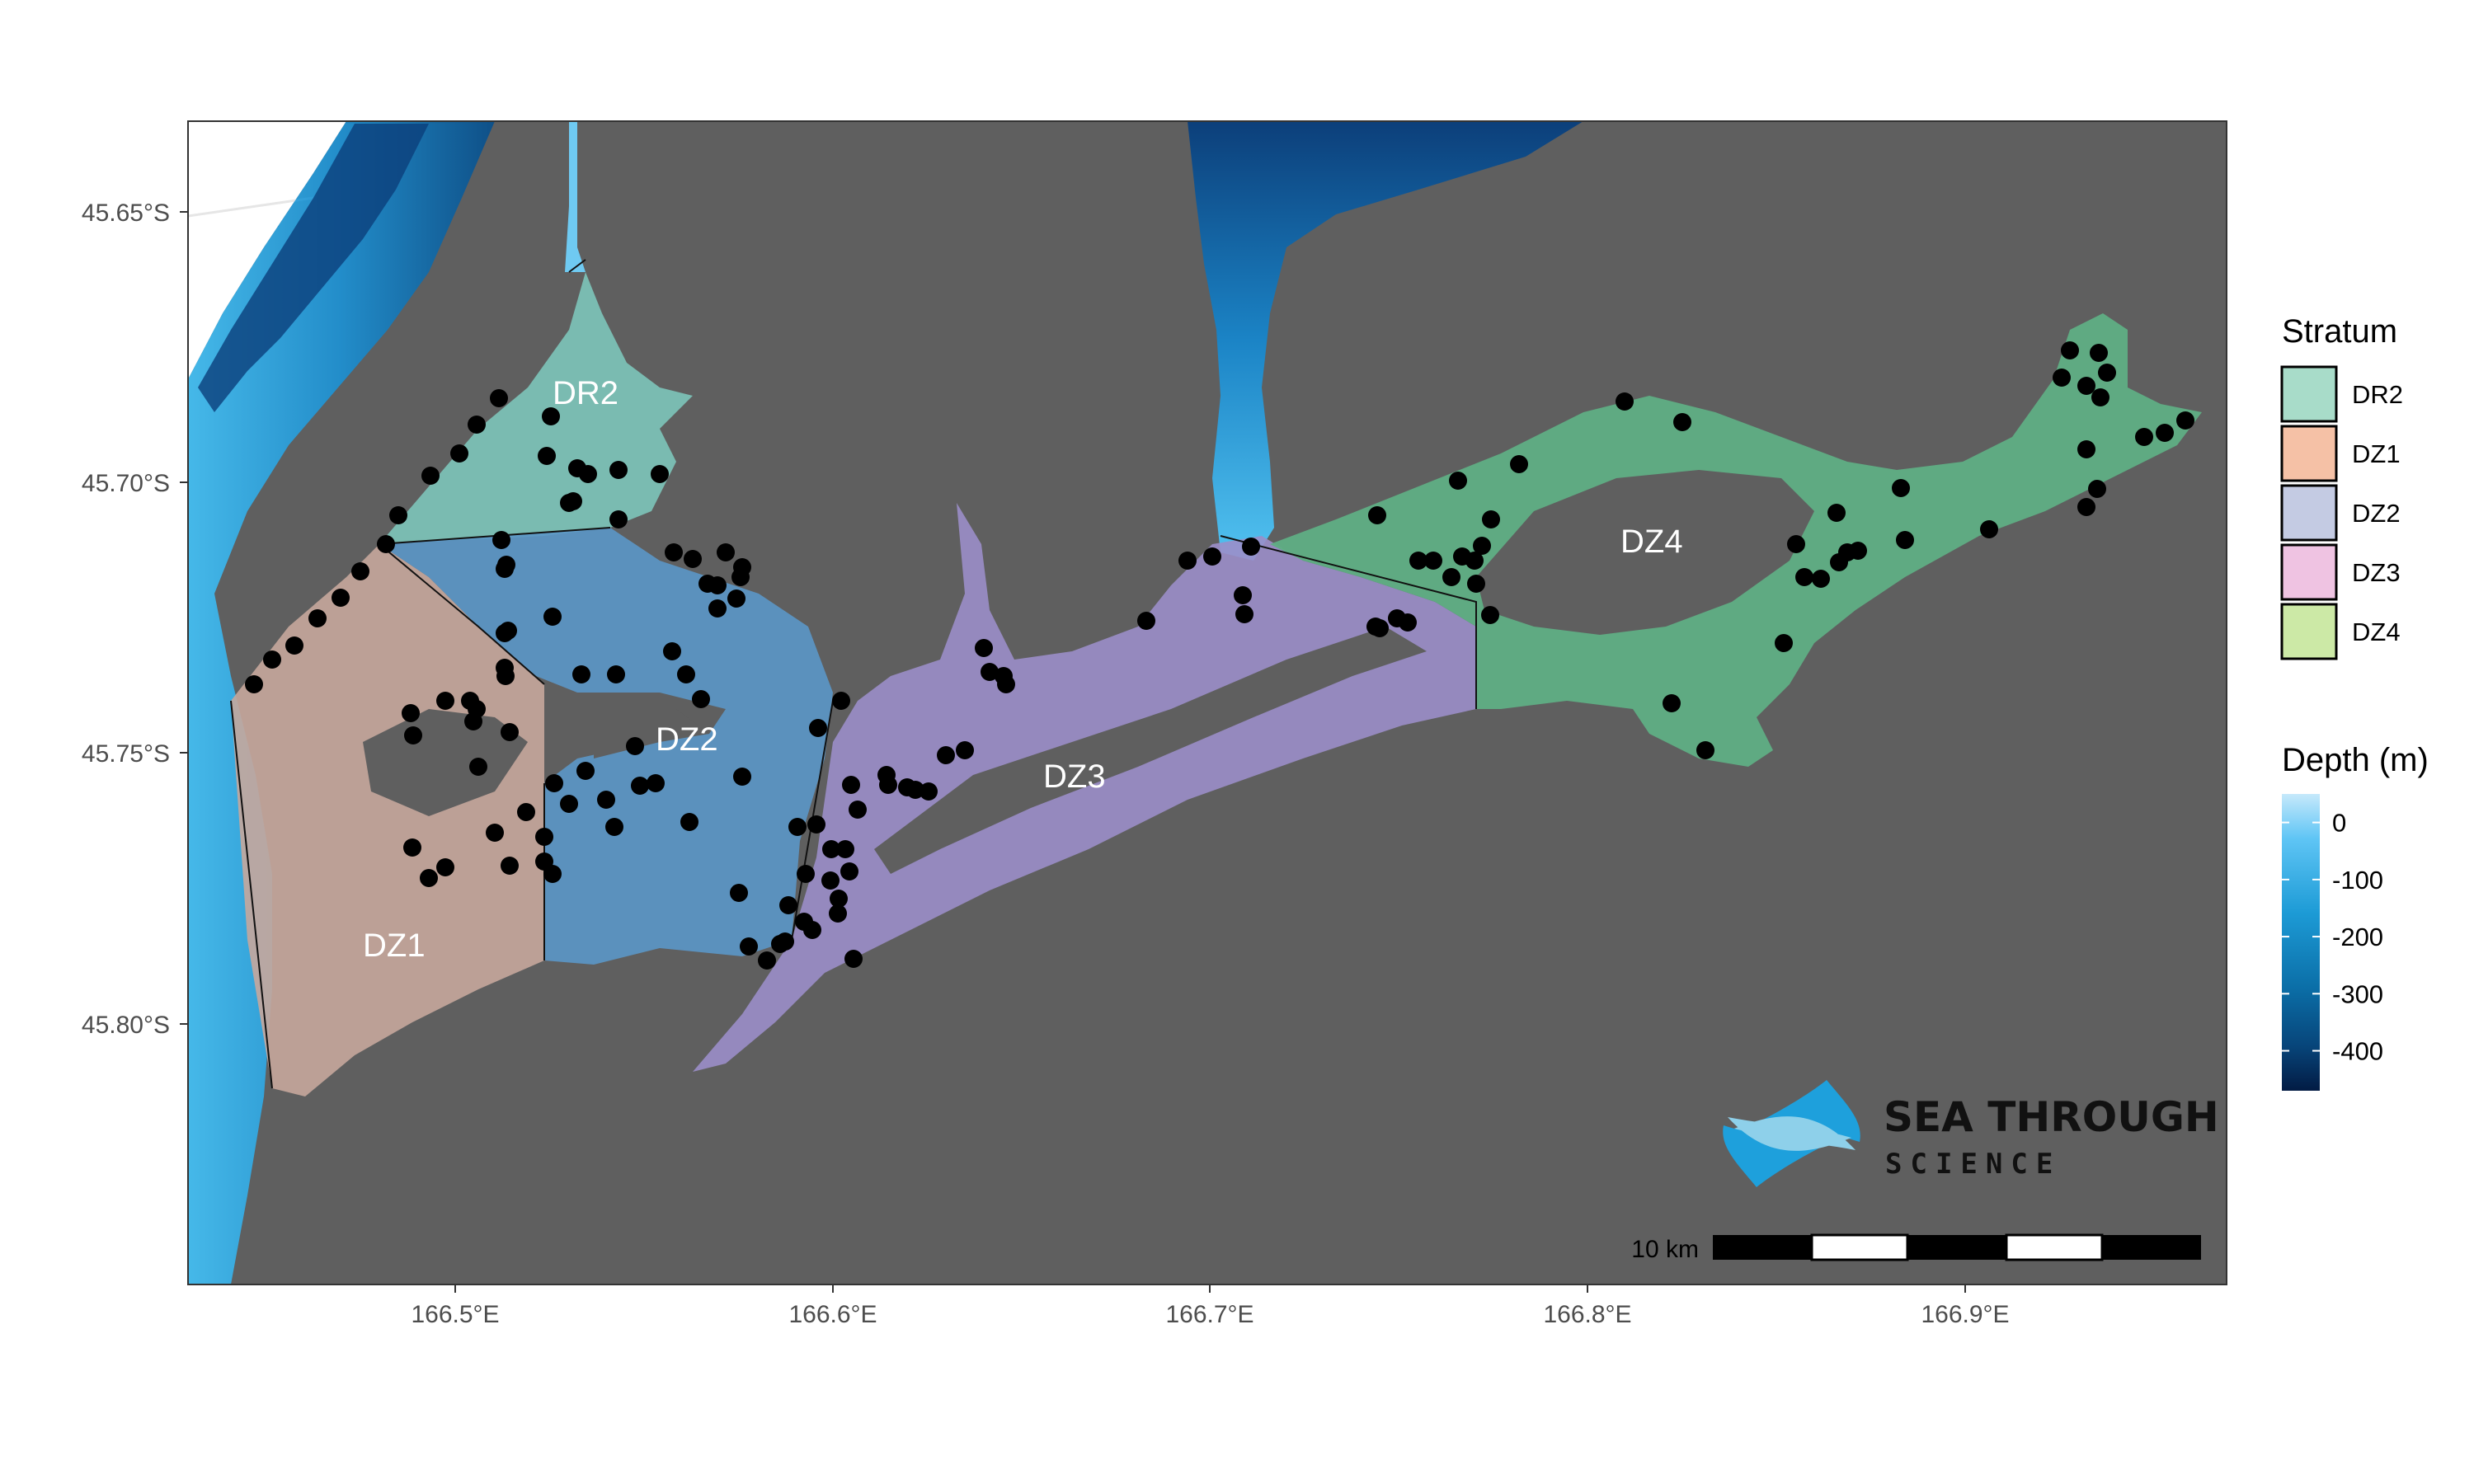 The image size is (2474, 1484). What do you see at coordinates (2376, 572) in the screenshot?
I see `stratum-legend-label-dz3: DZ3` at bounding box center [2376, 572].